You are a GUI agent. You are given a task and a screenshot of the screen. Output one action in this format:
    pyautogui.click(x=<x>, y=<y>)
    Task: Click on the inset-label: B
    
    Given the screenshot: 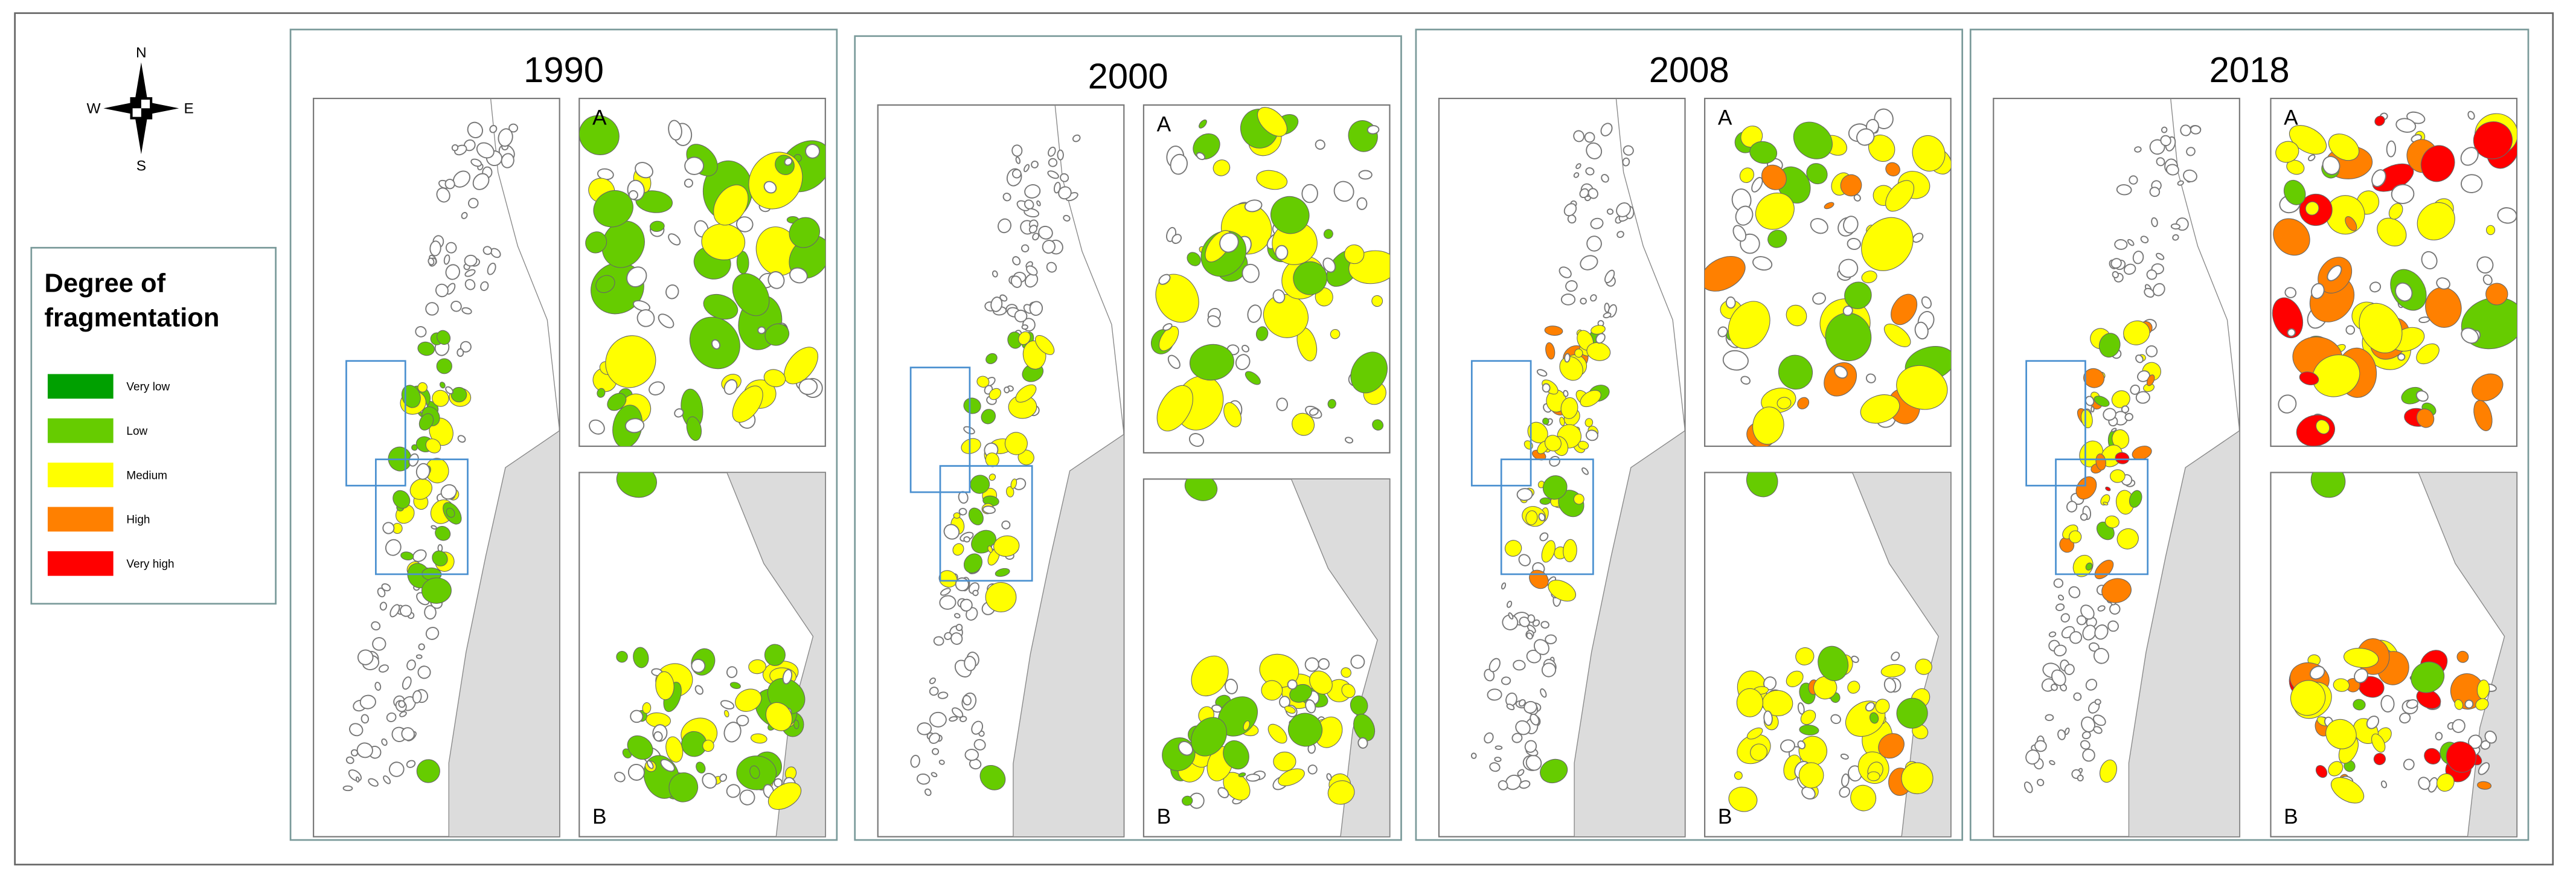 What is the action you would take?
    pyautogui.click(x=2291, y=816)
    